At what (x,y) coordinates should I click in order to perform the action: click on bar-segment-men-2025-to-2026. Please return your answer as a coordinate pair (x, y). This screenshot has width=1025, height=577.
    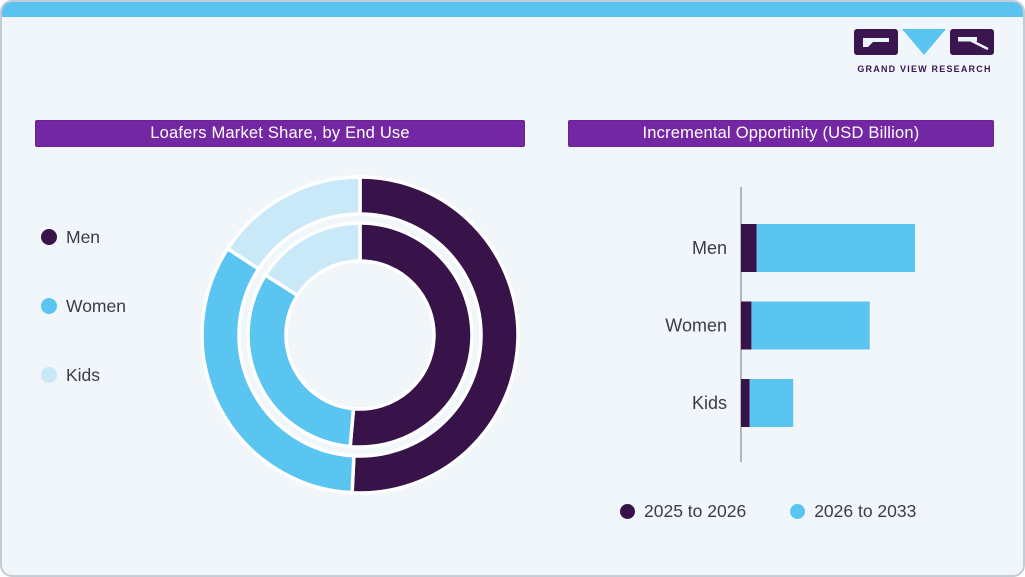
    Looking at the image, I should click on (749, 248).